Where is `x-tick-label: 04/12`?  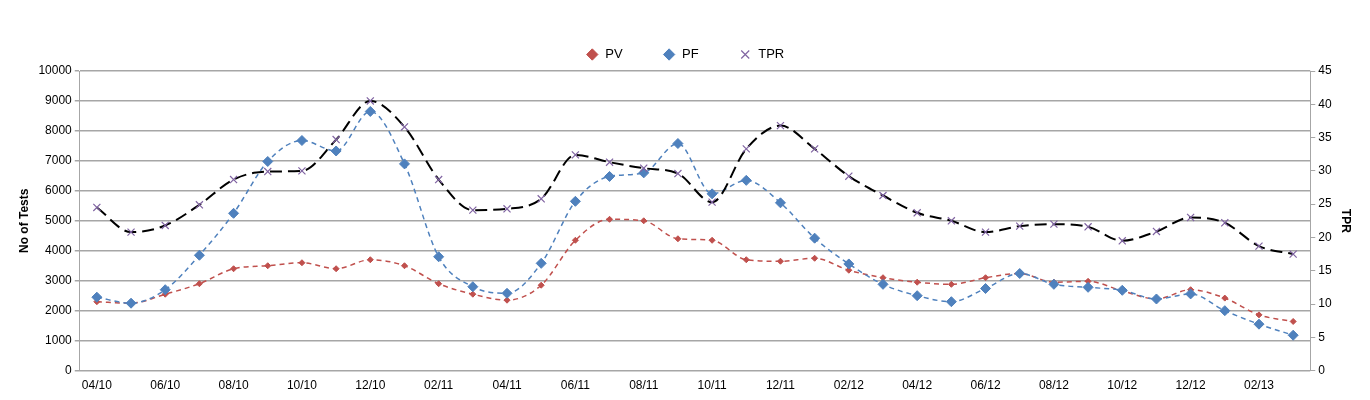
x-tick-label: 04/12 is located at coordinates (917, 385).